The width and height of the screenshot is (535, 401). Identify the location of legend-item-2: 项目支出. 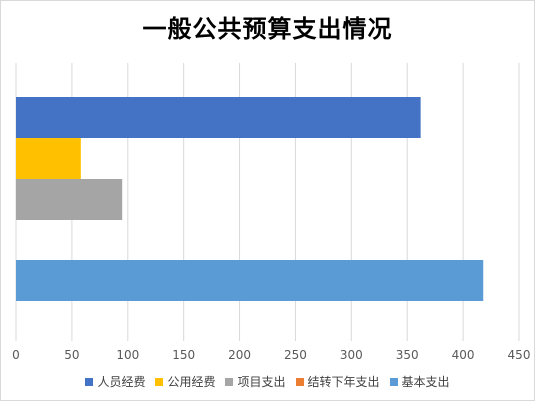
(255, 381).